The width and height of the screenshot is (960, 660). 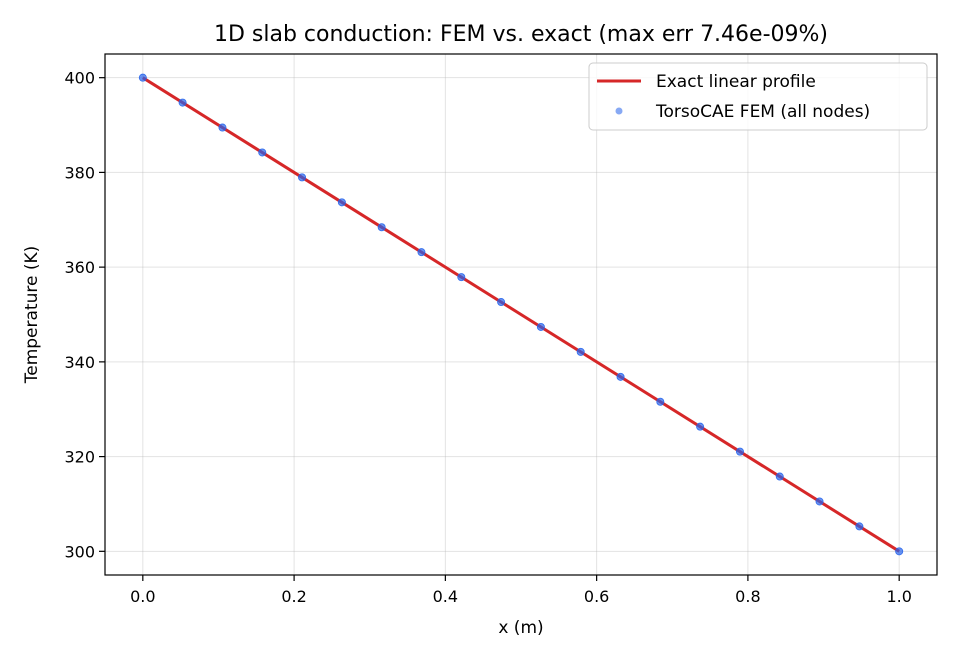 What do you see at coordinates (762, 112) in the screenshot?
I see `legend-label-fem: TorsoCAE FEM (all nodes)` at bounding box center [762, 112].